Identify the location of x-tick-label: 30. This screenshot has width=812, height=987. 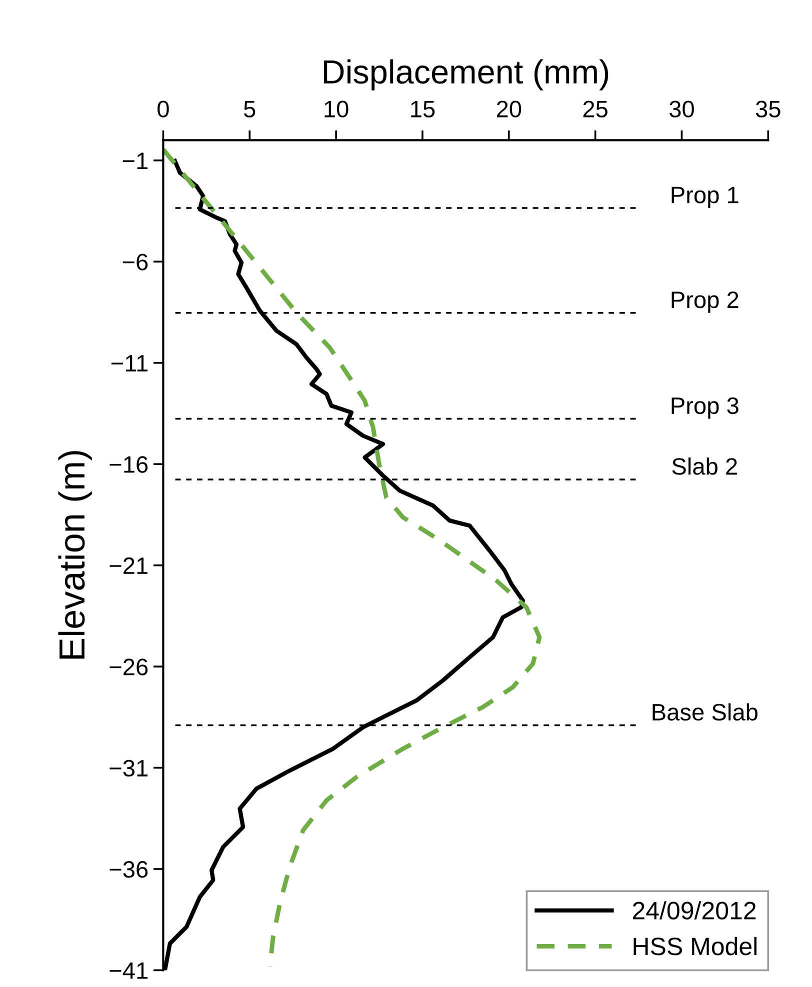
(682, 109).